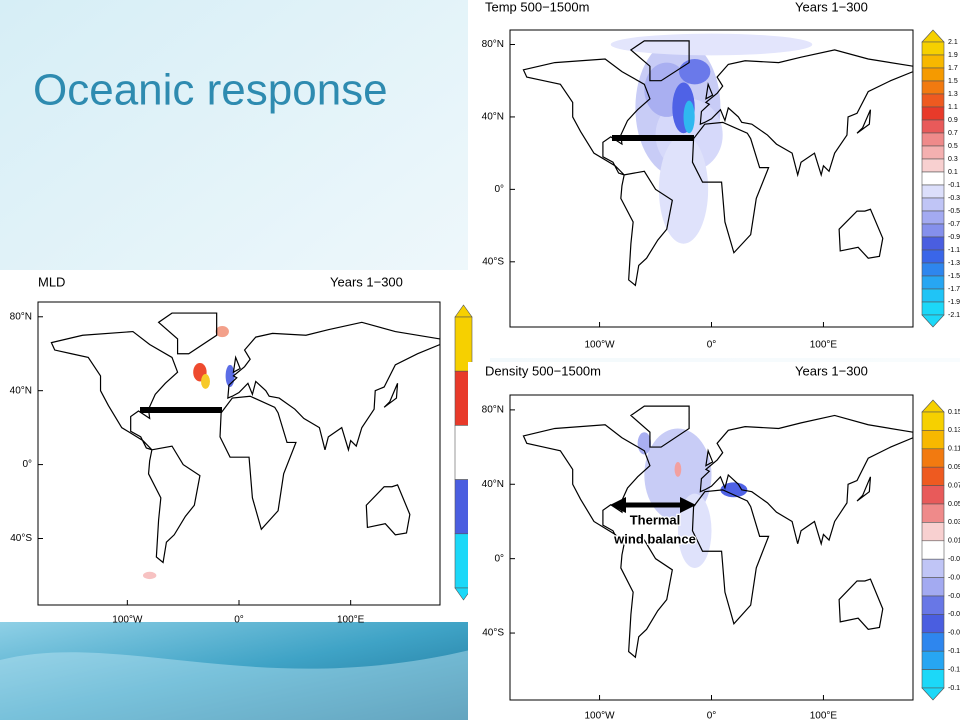 Image resolution: width=960 pixels, height=725 pixels. I want to click on colorbar-label: 0.09, so click(954, 467).